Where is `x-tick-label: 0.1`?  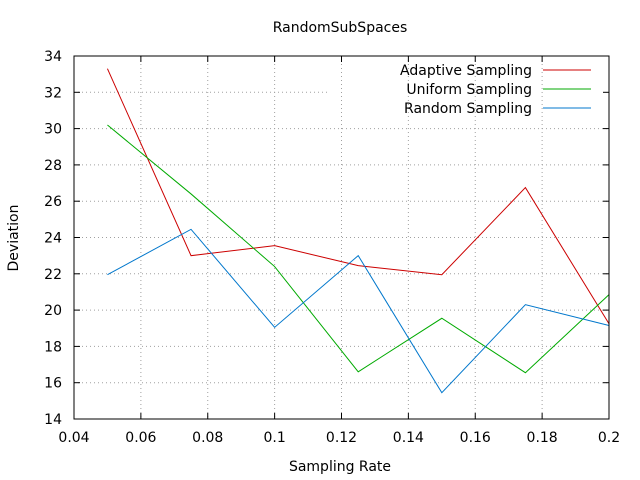
x-tick-label: 0.1 is located at coordinates (274, 438).